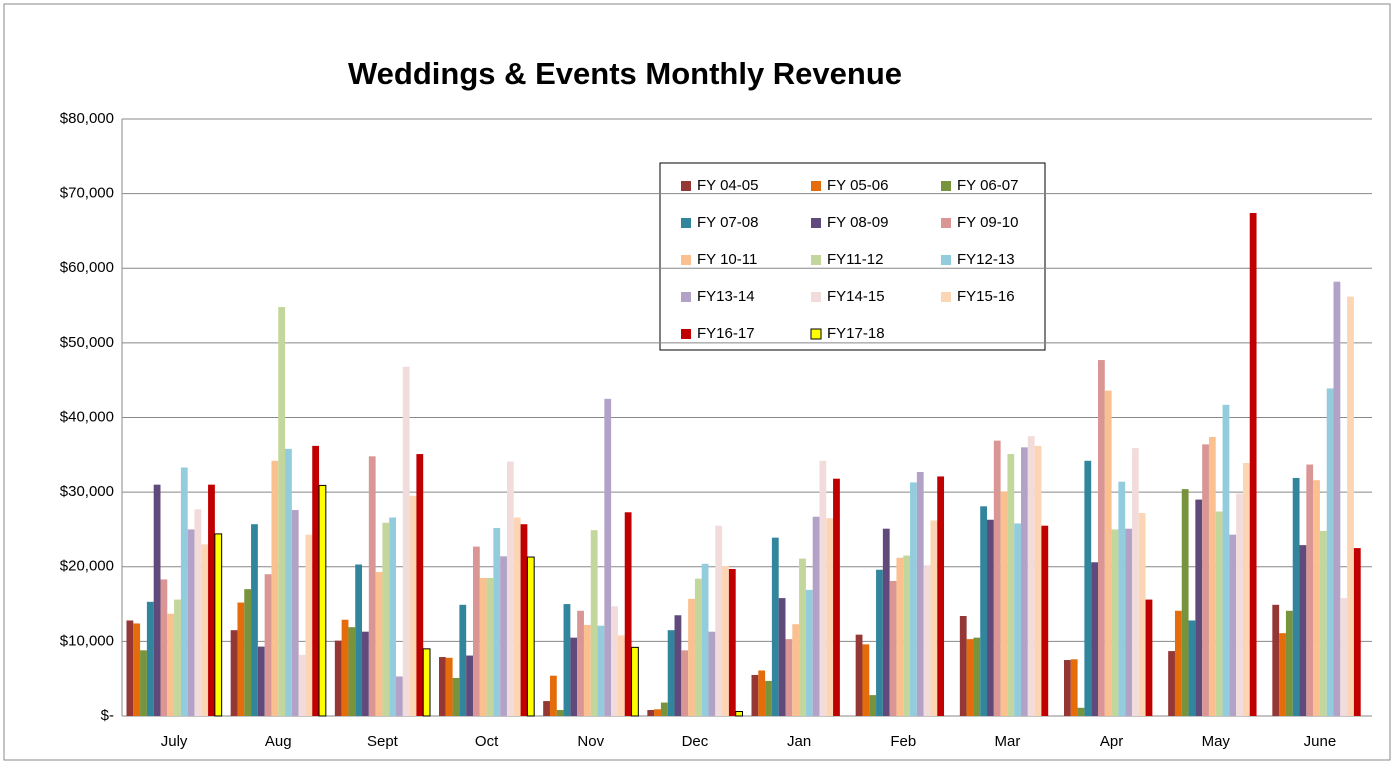  I want to click on x-tick-label: Aug, so click(278, 741).